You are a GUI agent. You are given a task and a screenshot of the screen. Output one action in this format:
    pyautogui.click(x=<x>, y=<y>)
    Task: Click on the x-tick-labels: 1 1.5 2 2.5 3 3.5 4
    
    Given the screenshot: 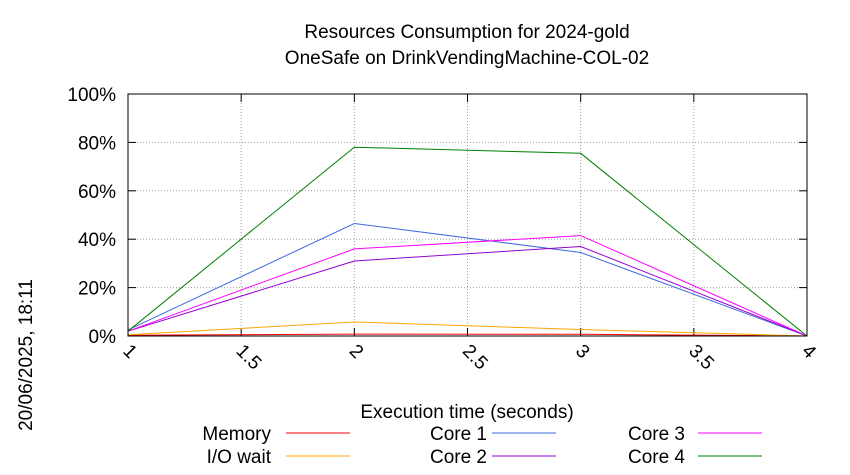 What is the action you would take?
    pyautogui.click(x=469, y=358)
    